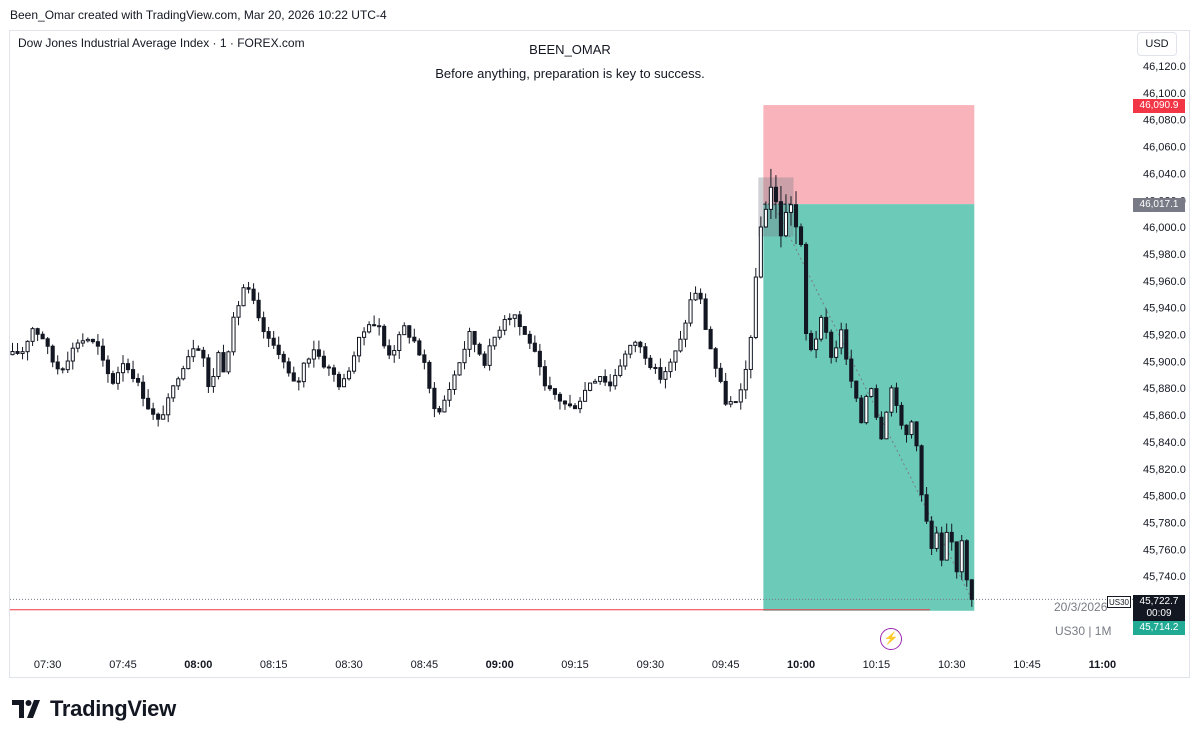 This screenshot has height=738, width=1200. Describe the element at coordinates (869, 407) in the screenshot. I see `take-profit-zone` at that location.